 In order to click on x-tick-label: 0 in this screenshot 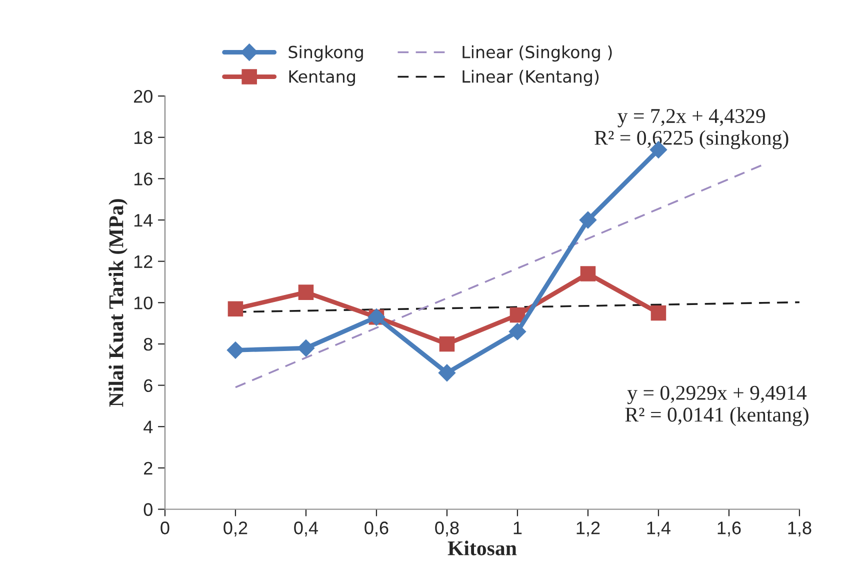, I will do `click(165, 528)`.